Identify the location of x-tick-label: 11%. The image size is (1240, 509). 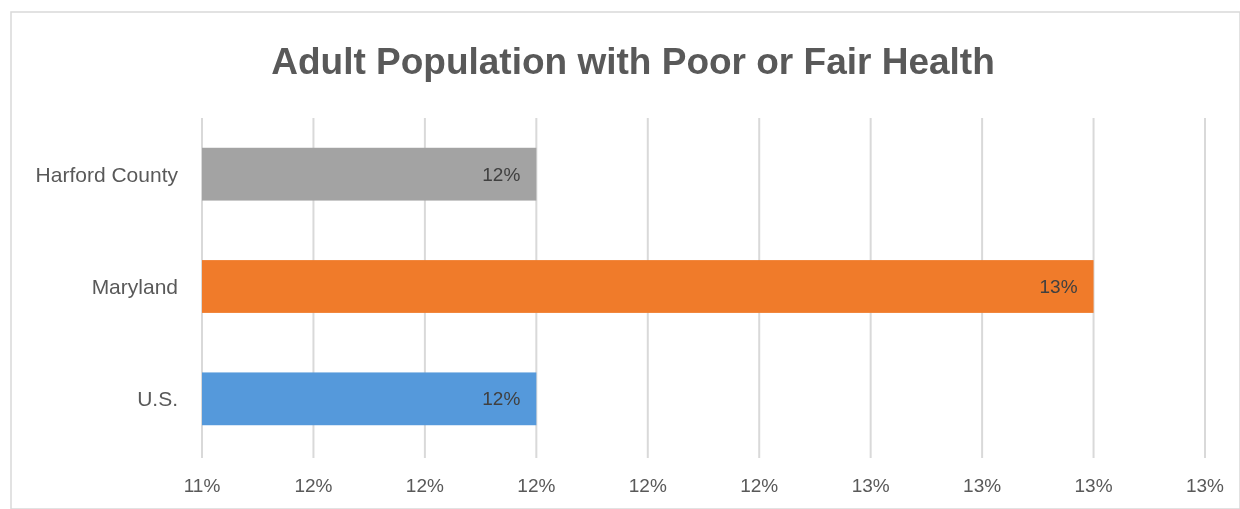
(202, 485).